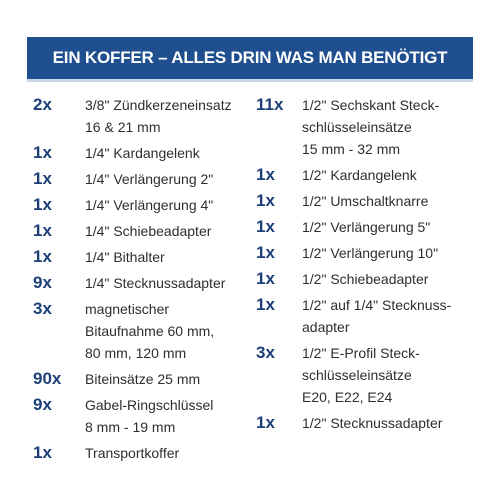 This screenshot has width=500, height=500. I want to click on item-description: 15 mm - 32 mm, so click(351, 149).